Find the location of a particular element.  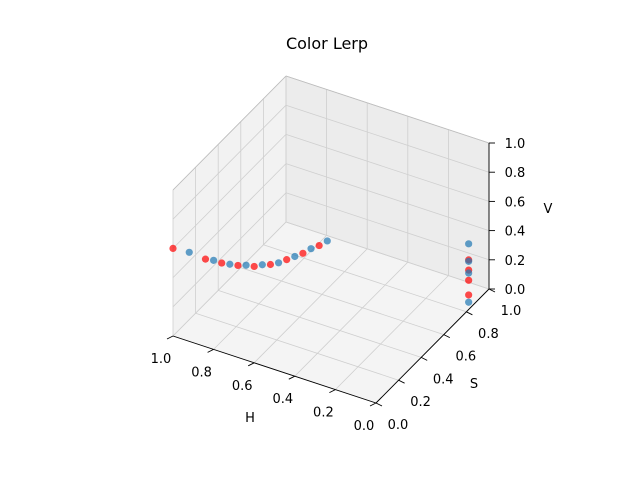

y-axis-label: S is located at coordinates (474, 384).